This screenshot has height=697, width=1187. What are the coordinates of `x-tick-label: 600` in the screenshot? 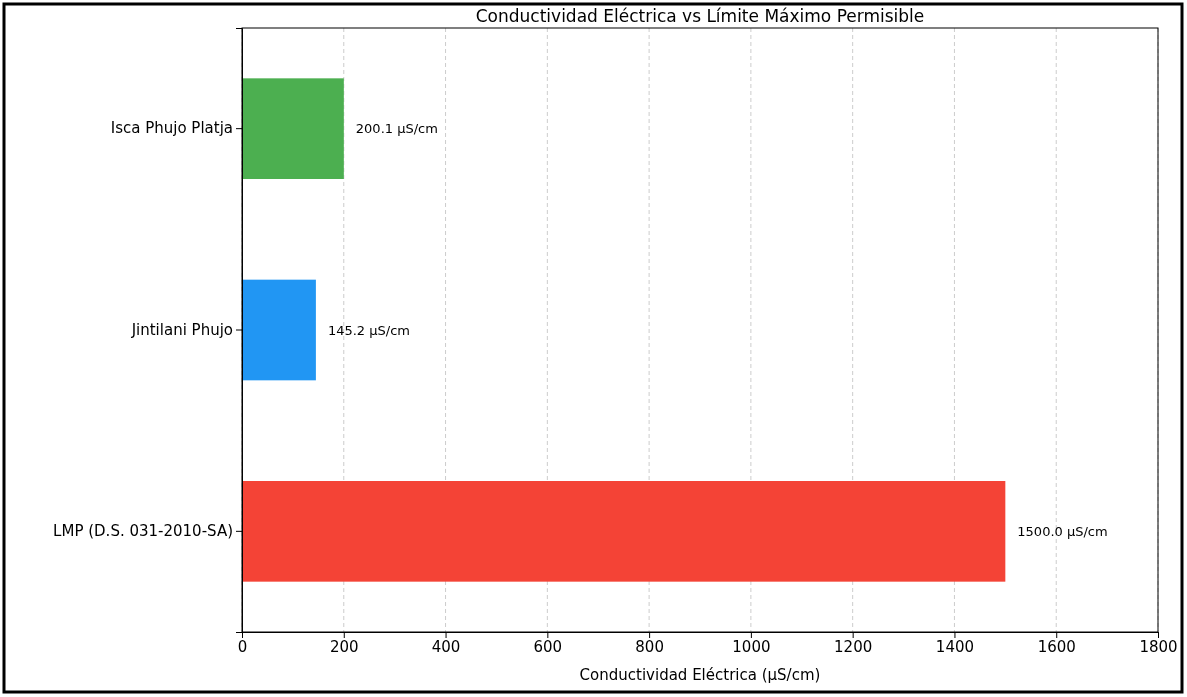 It's located at (548, 646).